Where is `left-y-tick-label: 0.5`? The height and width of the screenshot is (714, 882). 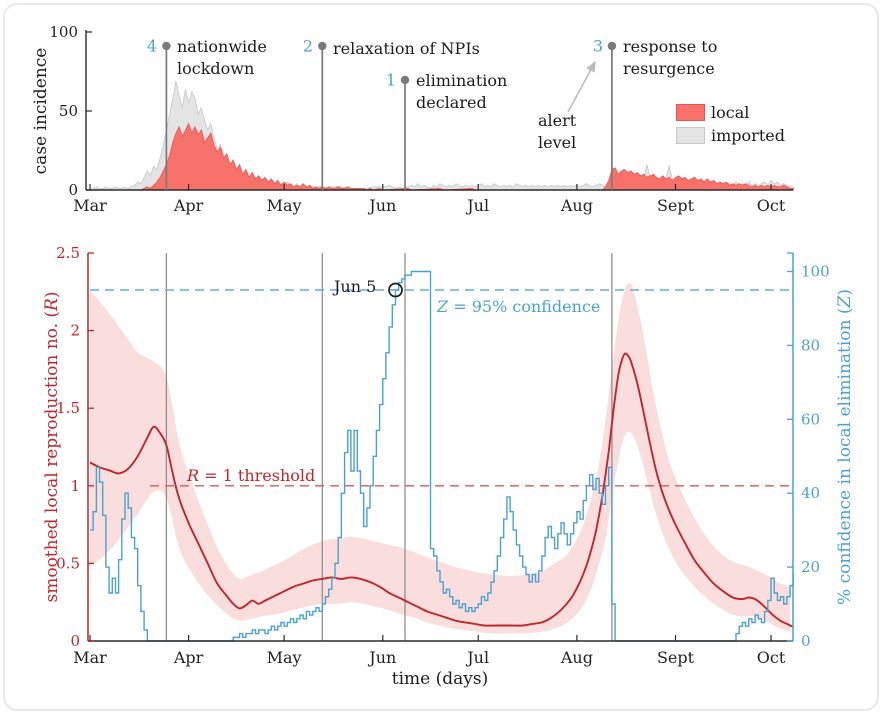 left-y-tick-label: 0.5 is located at coordinates (68, 563).